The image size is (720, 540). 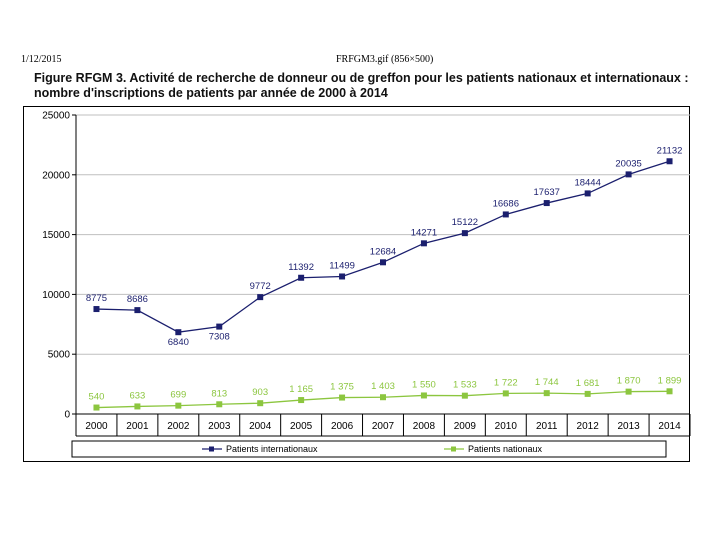 What do you see at coordinates (628, 426) in the screenshot?
I see `x-tick-label: 2013` at bounding box center [628, 426].